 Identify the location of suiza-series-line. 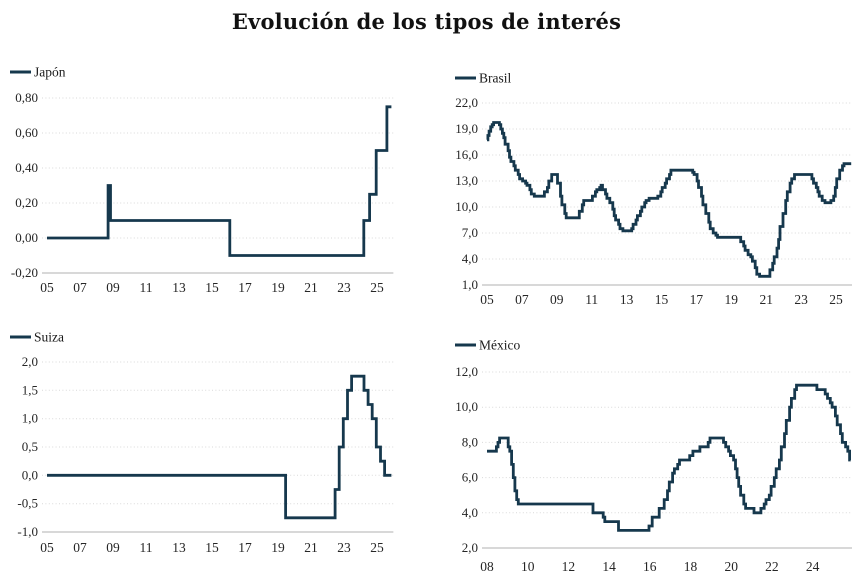
(219, 447).